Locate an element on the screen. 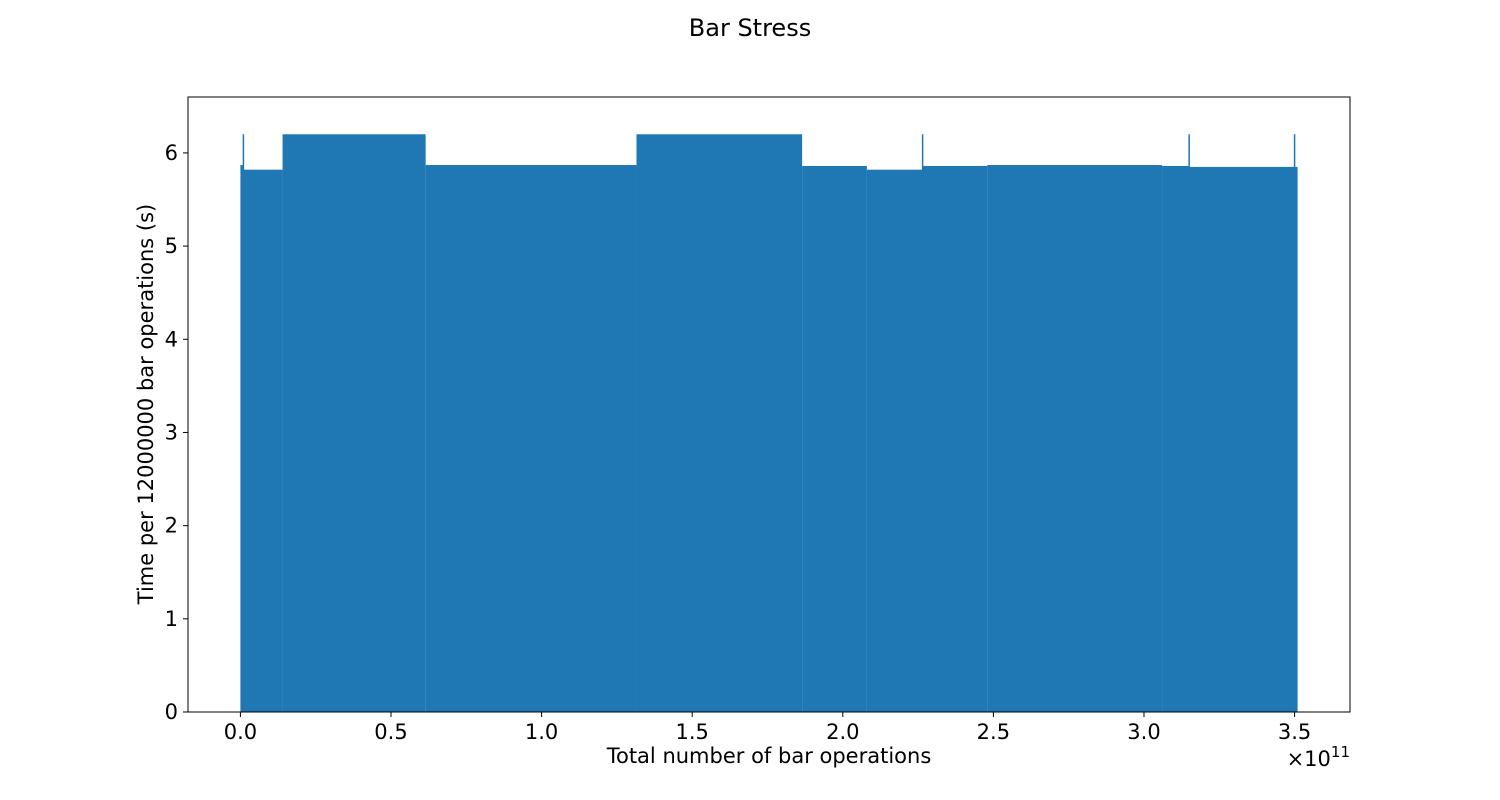  x-axis-offset-text: ×10¹¹ is located at coordinates (1318, 757).